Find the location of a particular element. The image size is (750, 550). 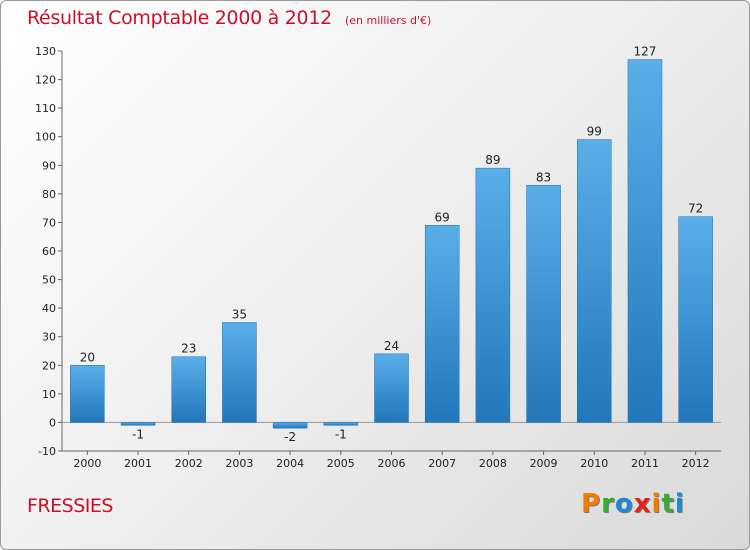

bar-2002 is located at coordinates (188, 389).